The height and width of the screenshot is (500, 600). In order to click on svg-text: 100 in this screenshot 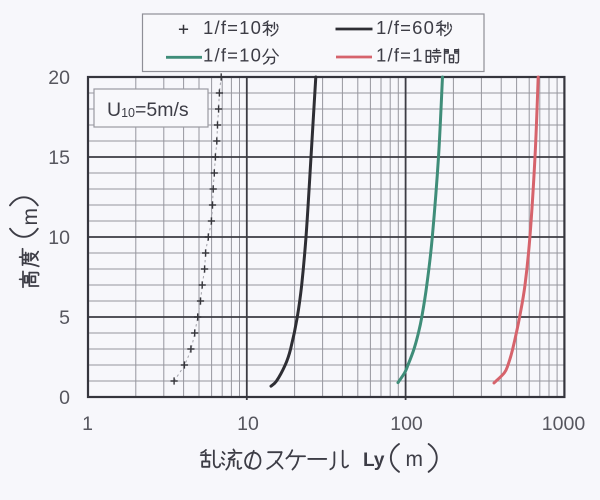, I will do `click(406, 424)`.